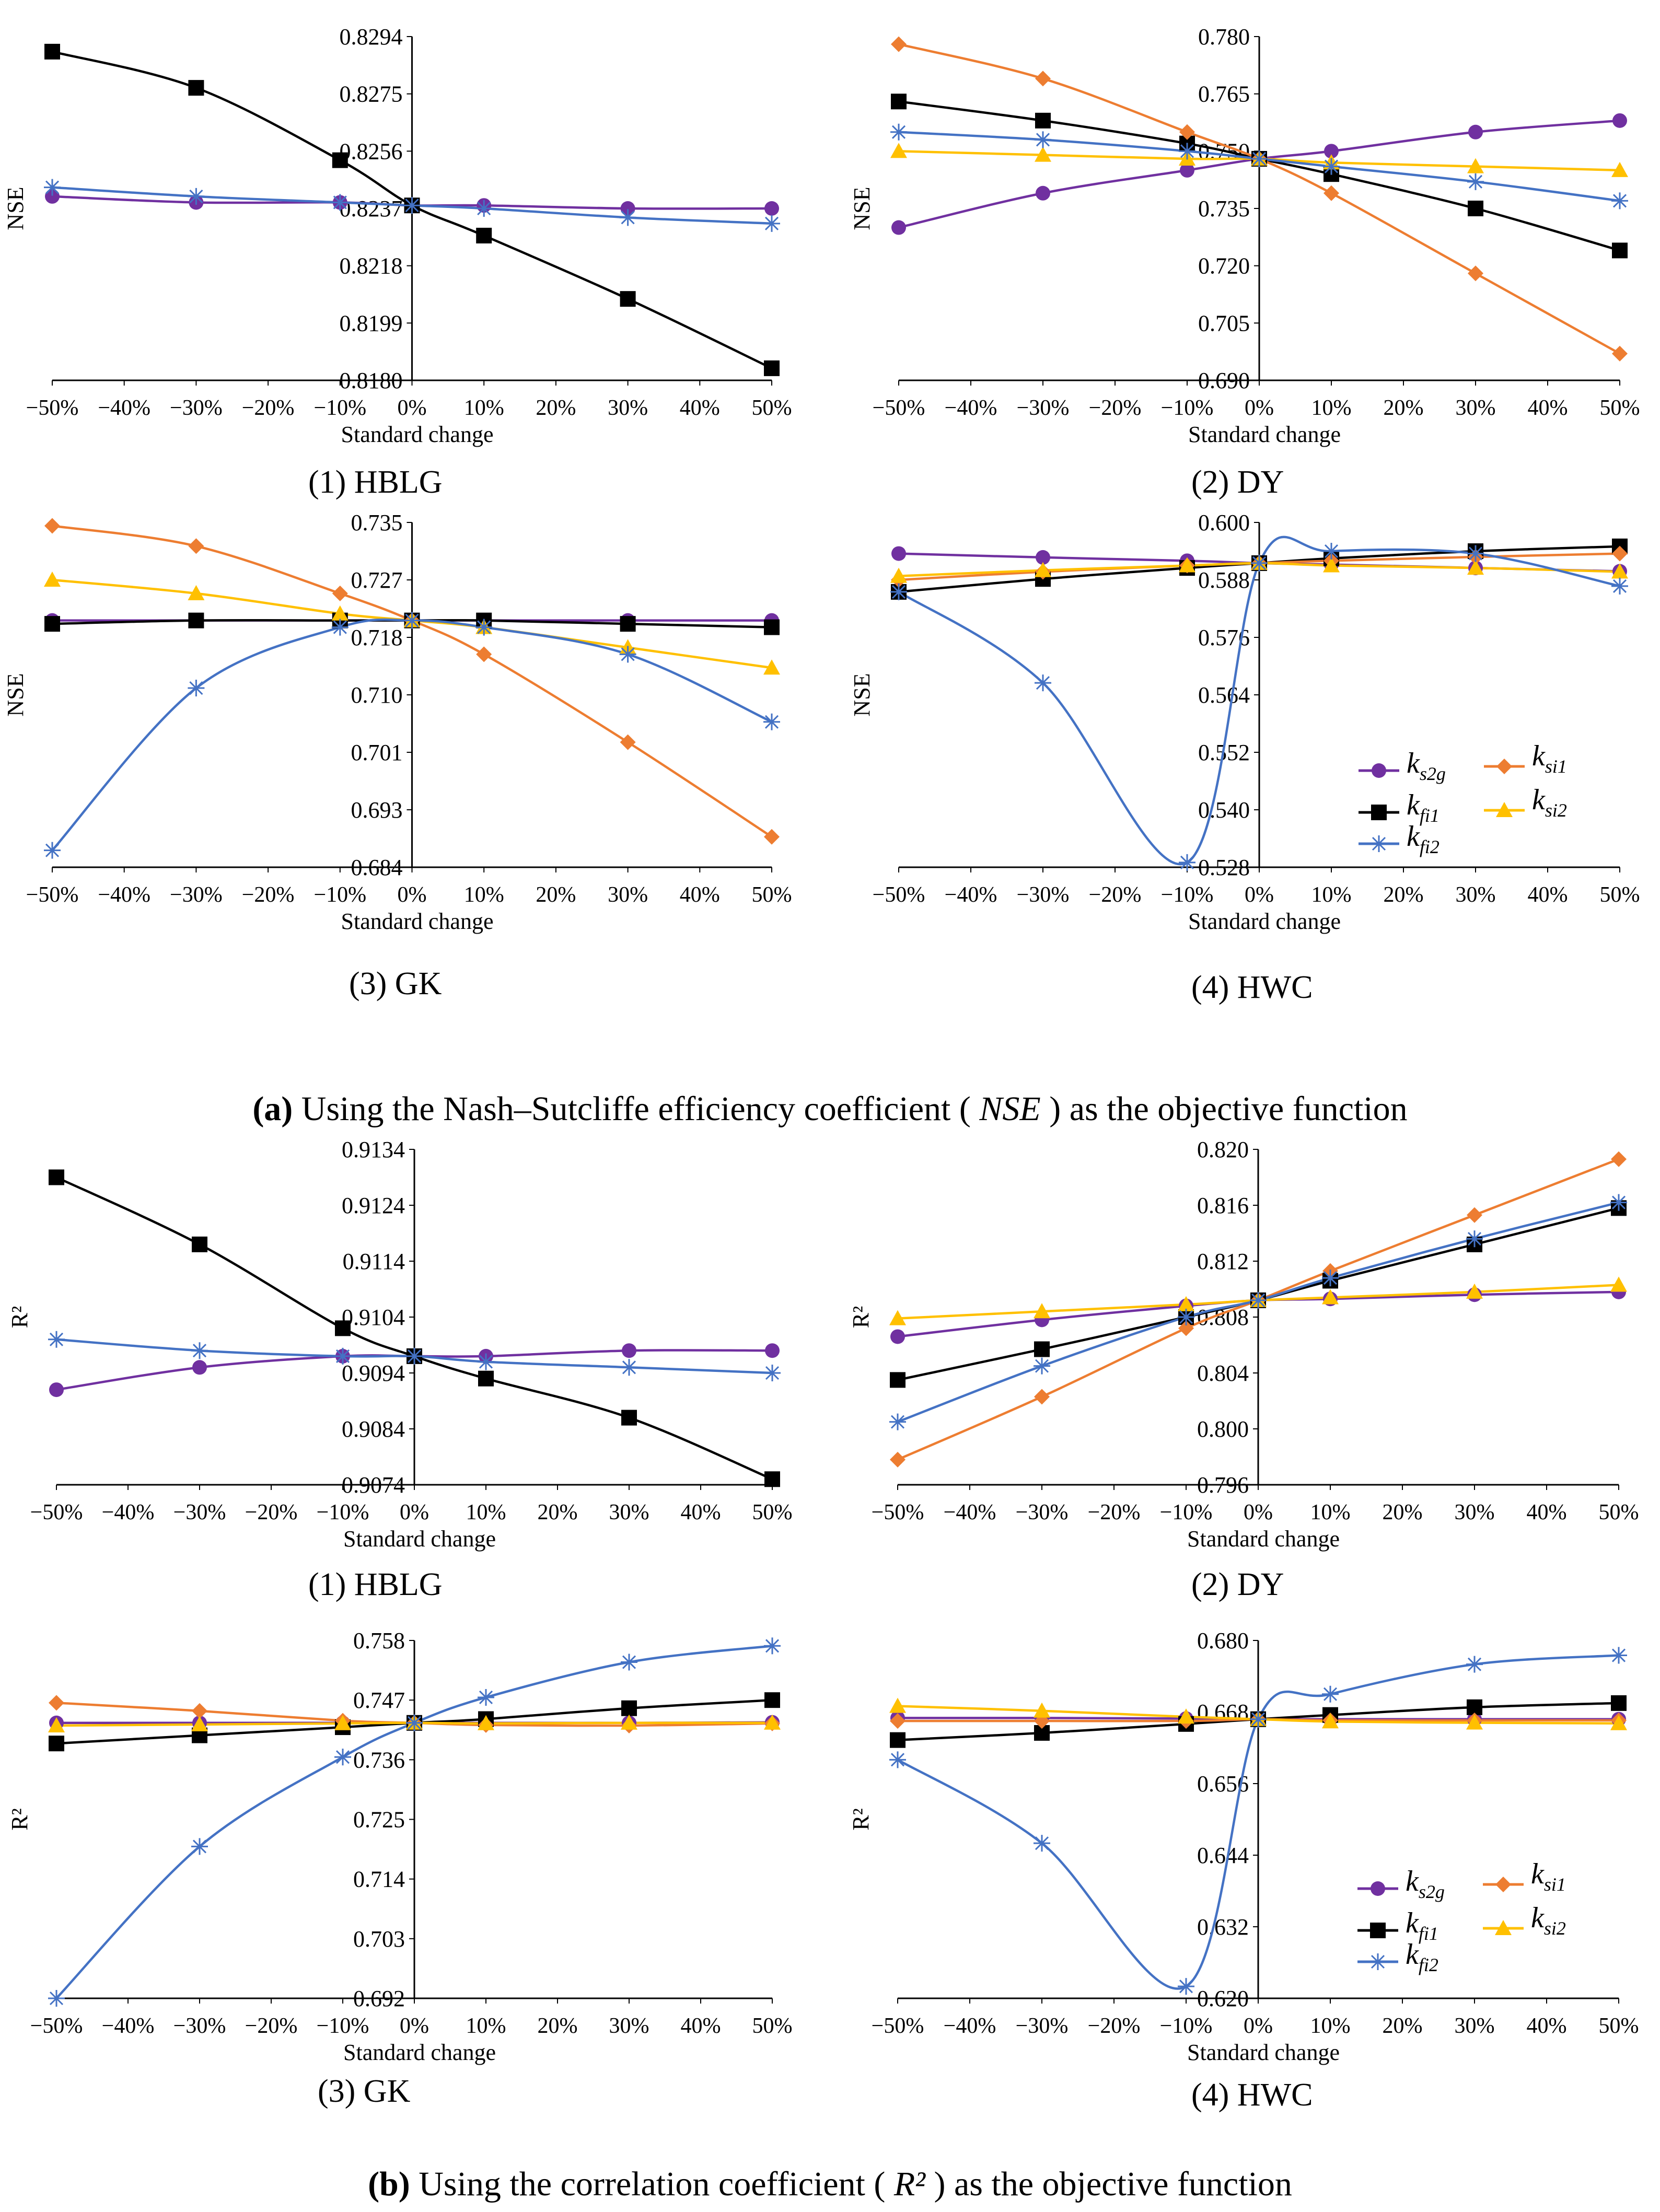 This screenshot has width=1660, height=2212. Describe the element at coordinates (379, 1760) in the screenshot. I see `y-tick-label: 0.736` at that location.